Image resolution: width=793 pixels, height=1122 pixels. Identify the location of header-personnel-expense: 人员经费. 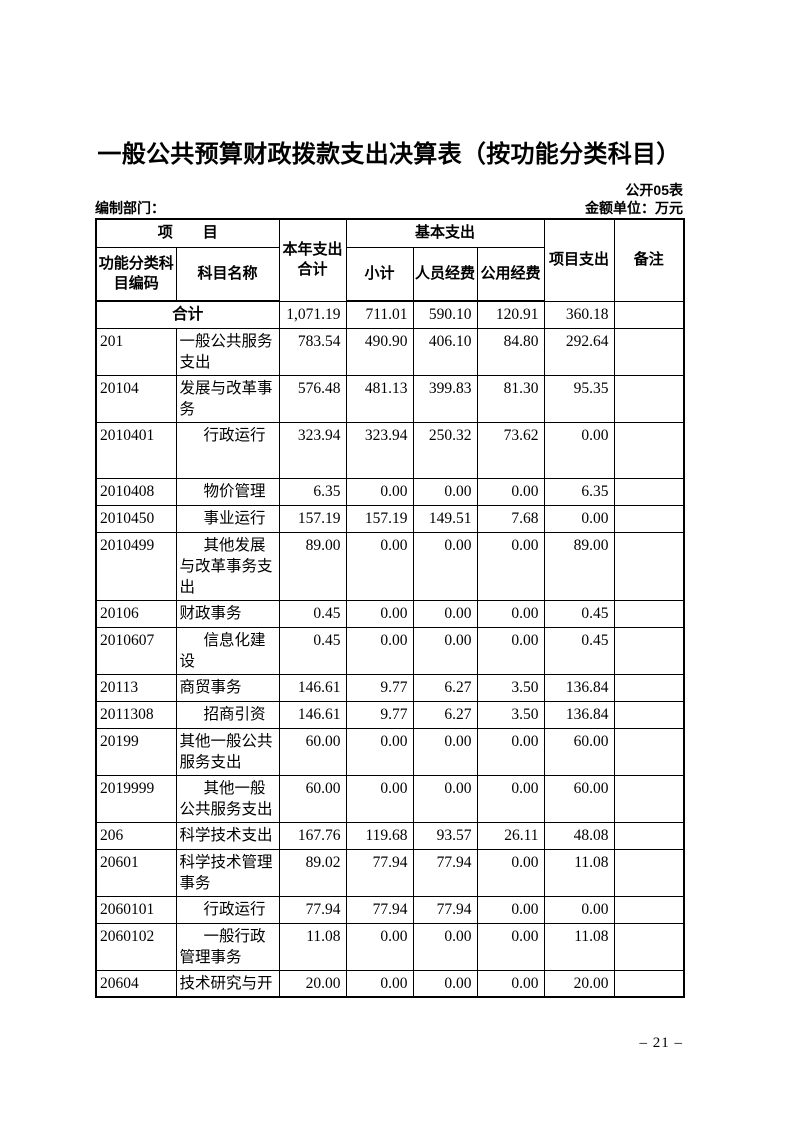
(445, 274).